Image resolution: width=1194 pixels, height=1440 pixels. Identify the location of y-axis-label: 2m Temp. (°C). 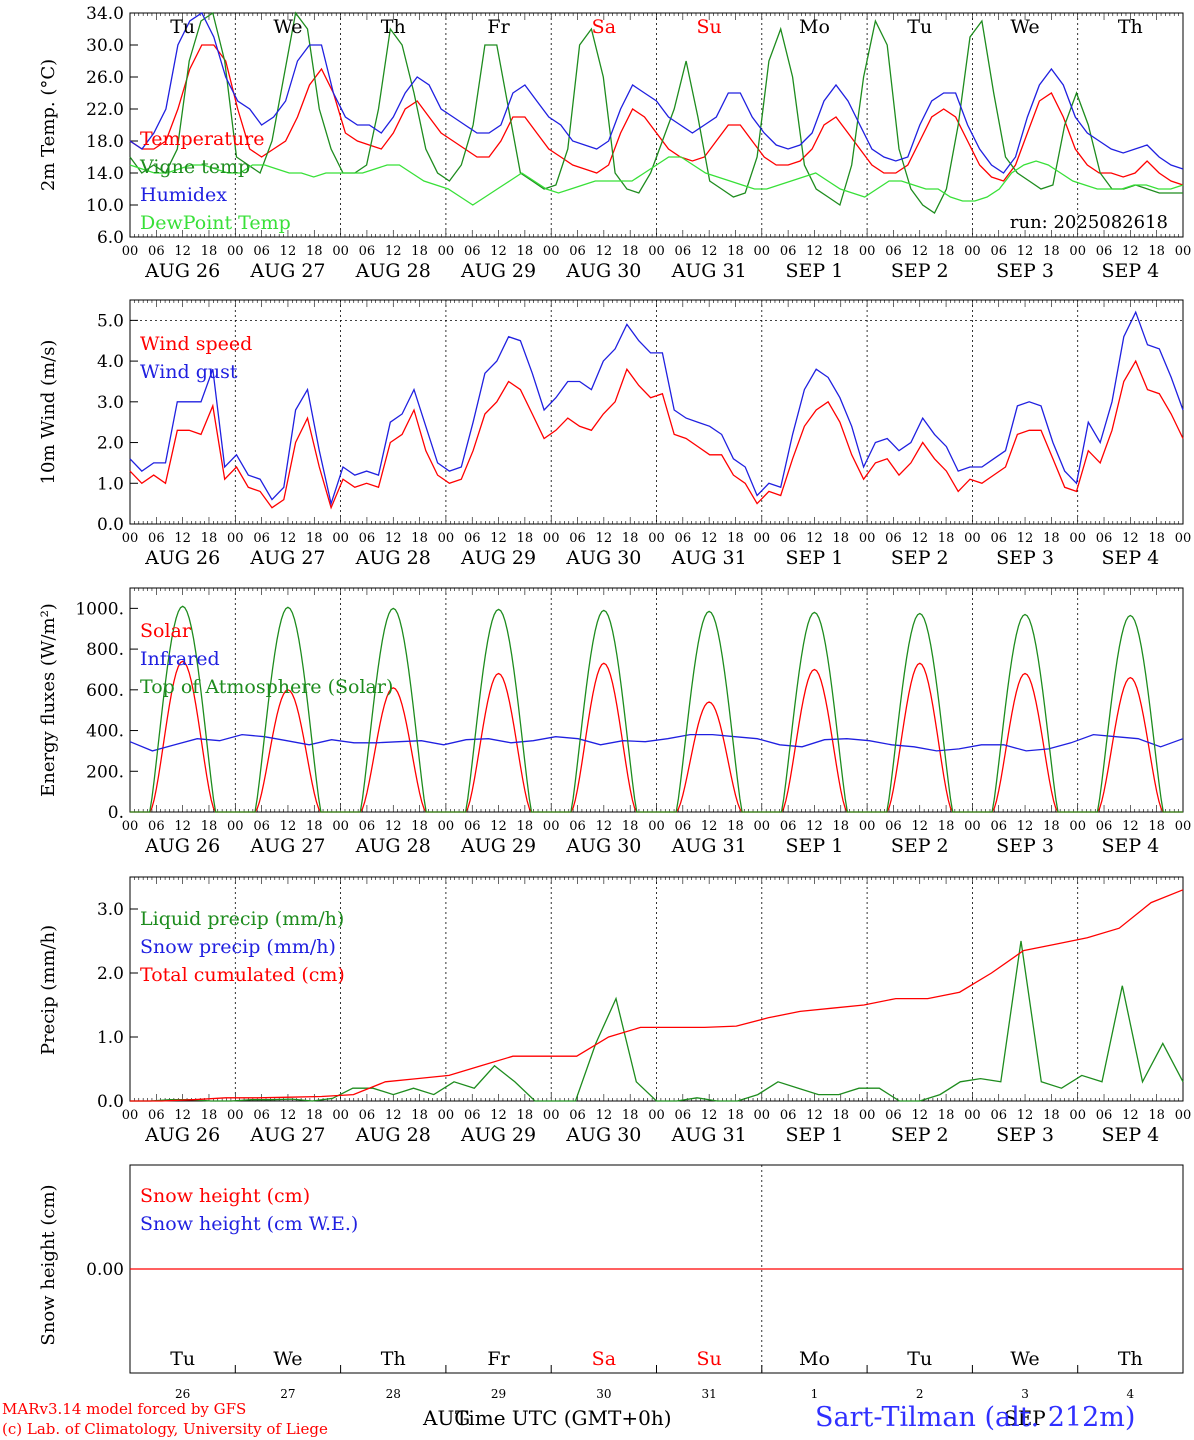
(48, 125).